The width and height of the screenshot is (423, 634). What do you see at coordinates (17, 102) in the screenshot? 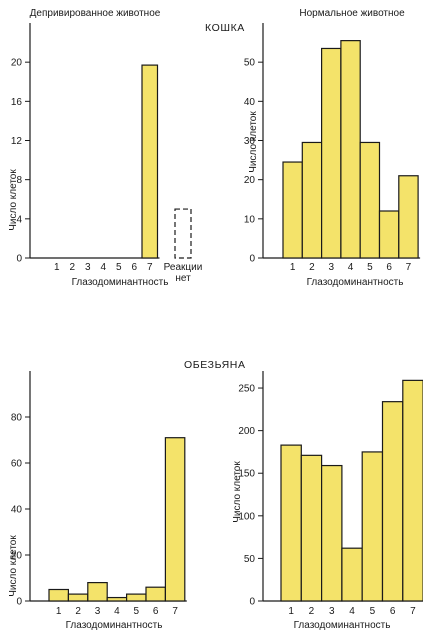
I see `y-tick-label: 16` at bounding box center [17, 102].